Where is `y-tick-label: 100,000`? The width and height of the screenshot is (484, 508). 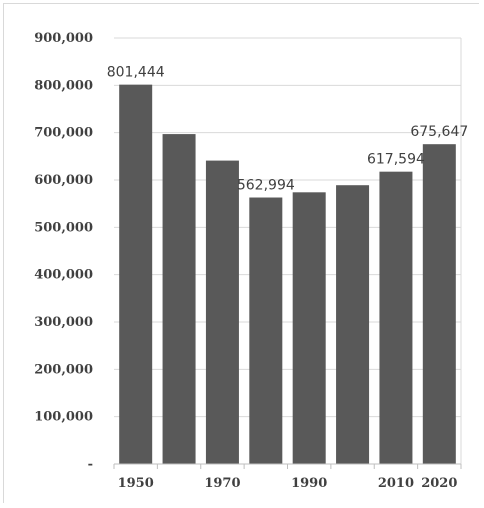
y-tick-label: 100,000 is located at coordinates (63, 417).